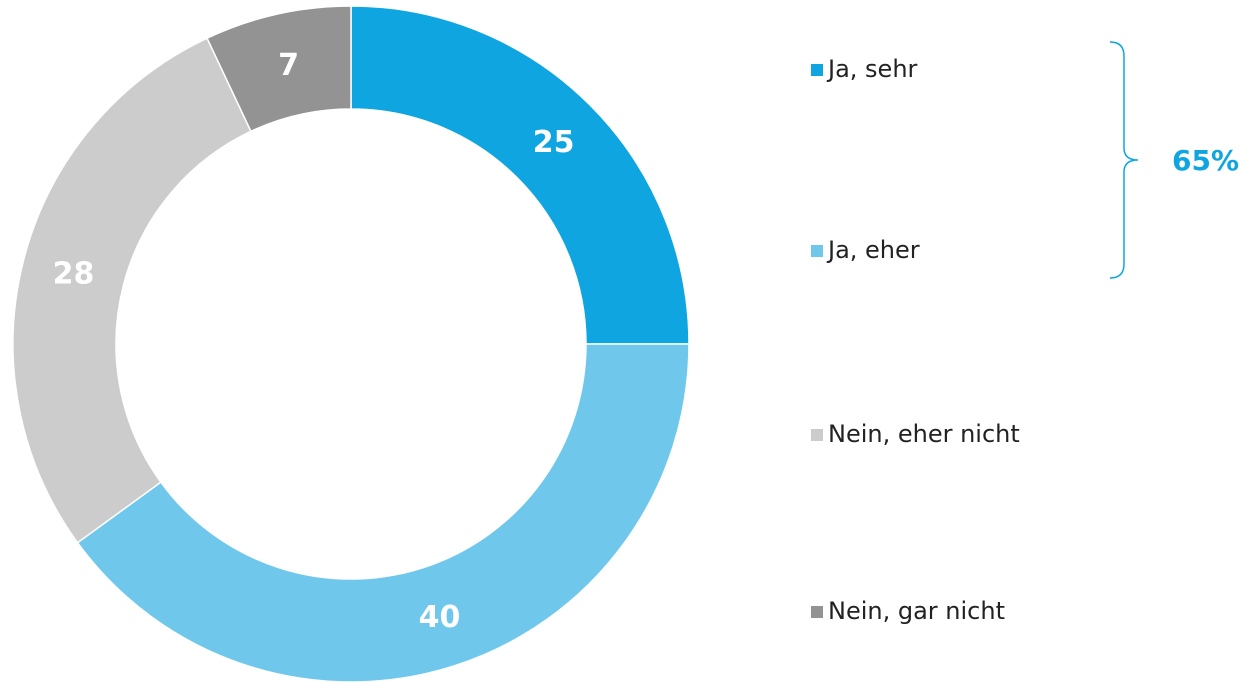  What do you see at coordinates (924, 434) in the screenshot?
I see `legend-label: Nein, eher nicht` at bounding box center [924, 434].